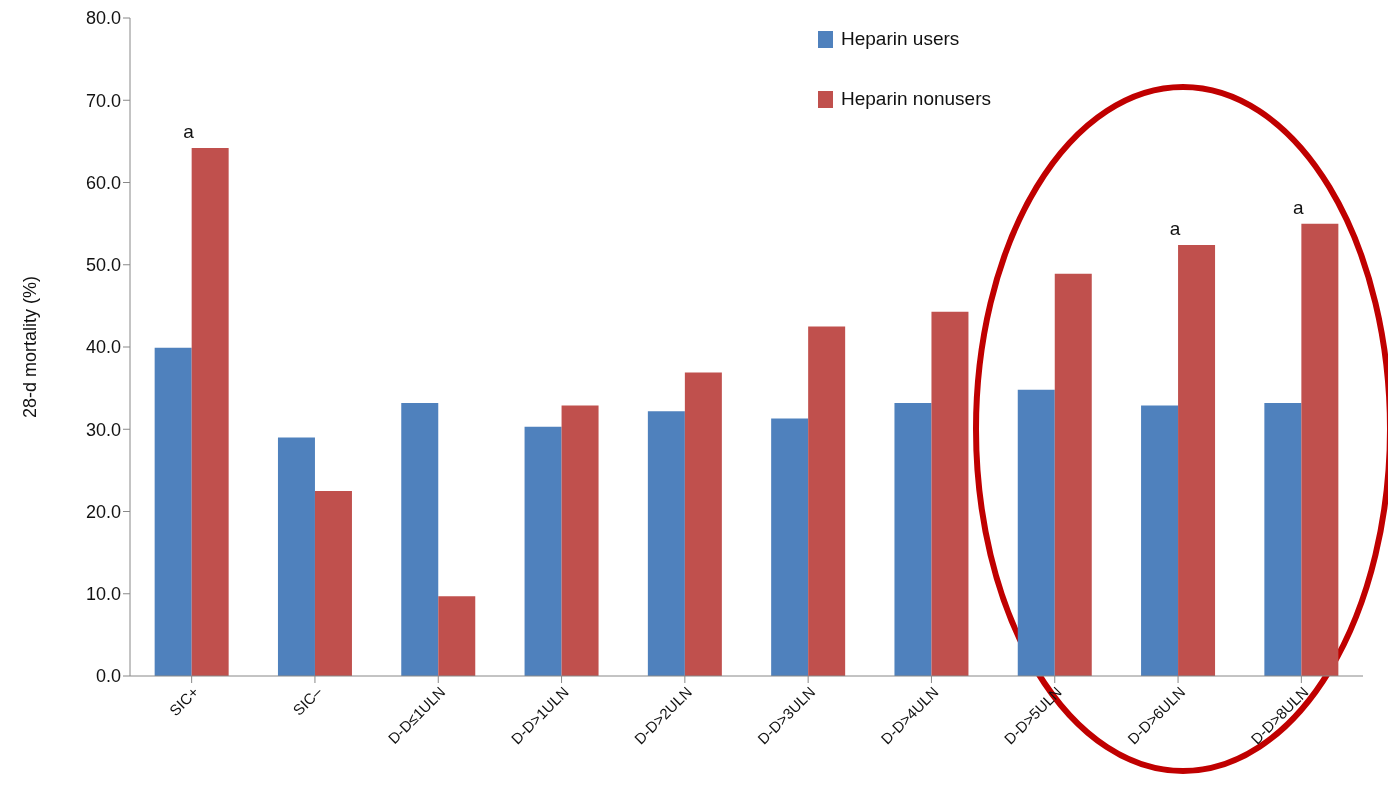 This screenshot has width=1388, height=795. Describe the element at coordinates (103, 18) in the screenshot. I see `y-tick-label: 80.0` at that location.